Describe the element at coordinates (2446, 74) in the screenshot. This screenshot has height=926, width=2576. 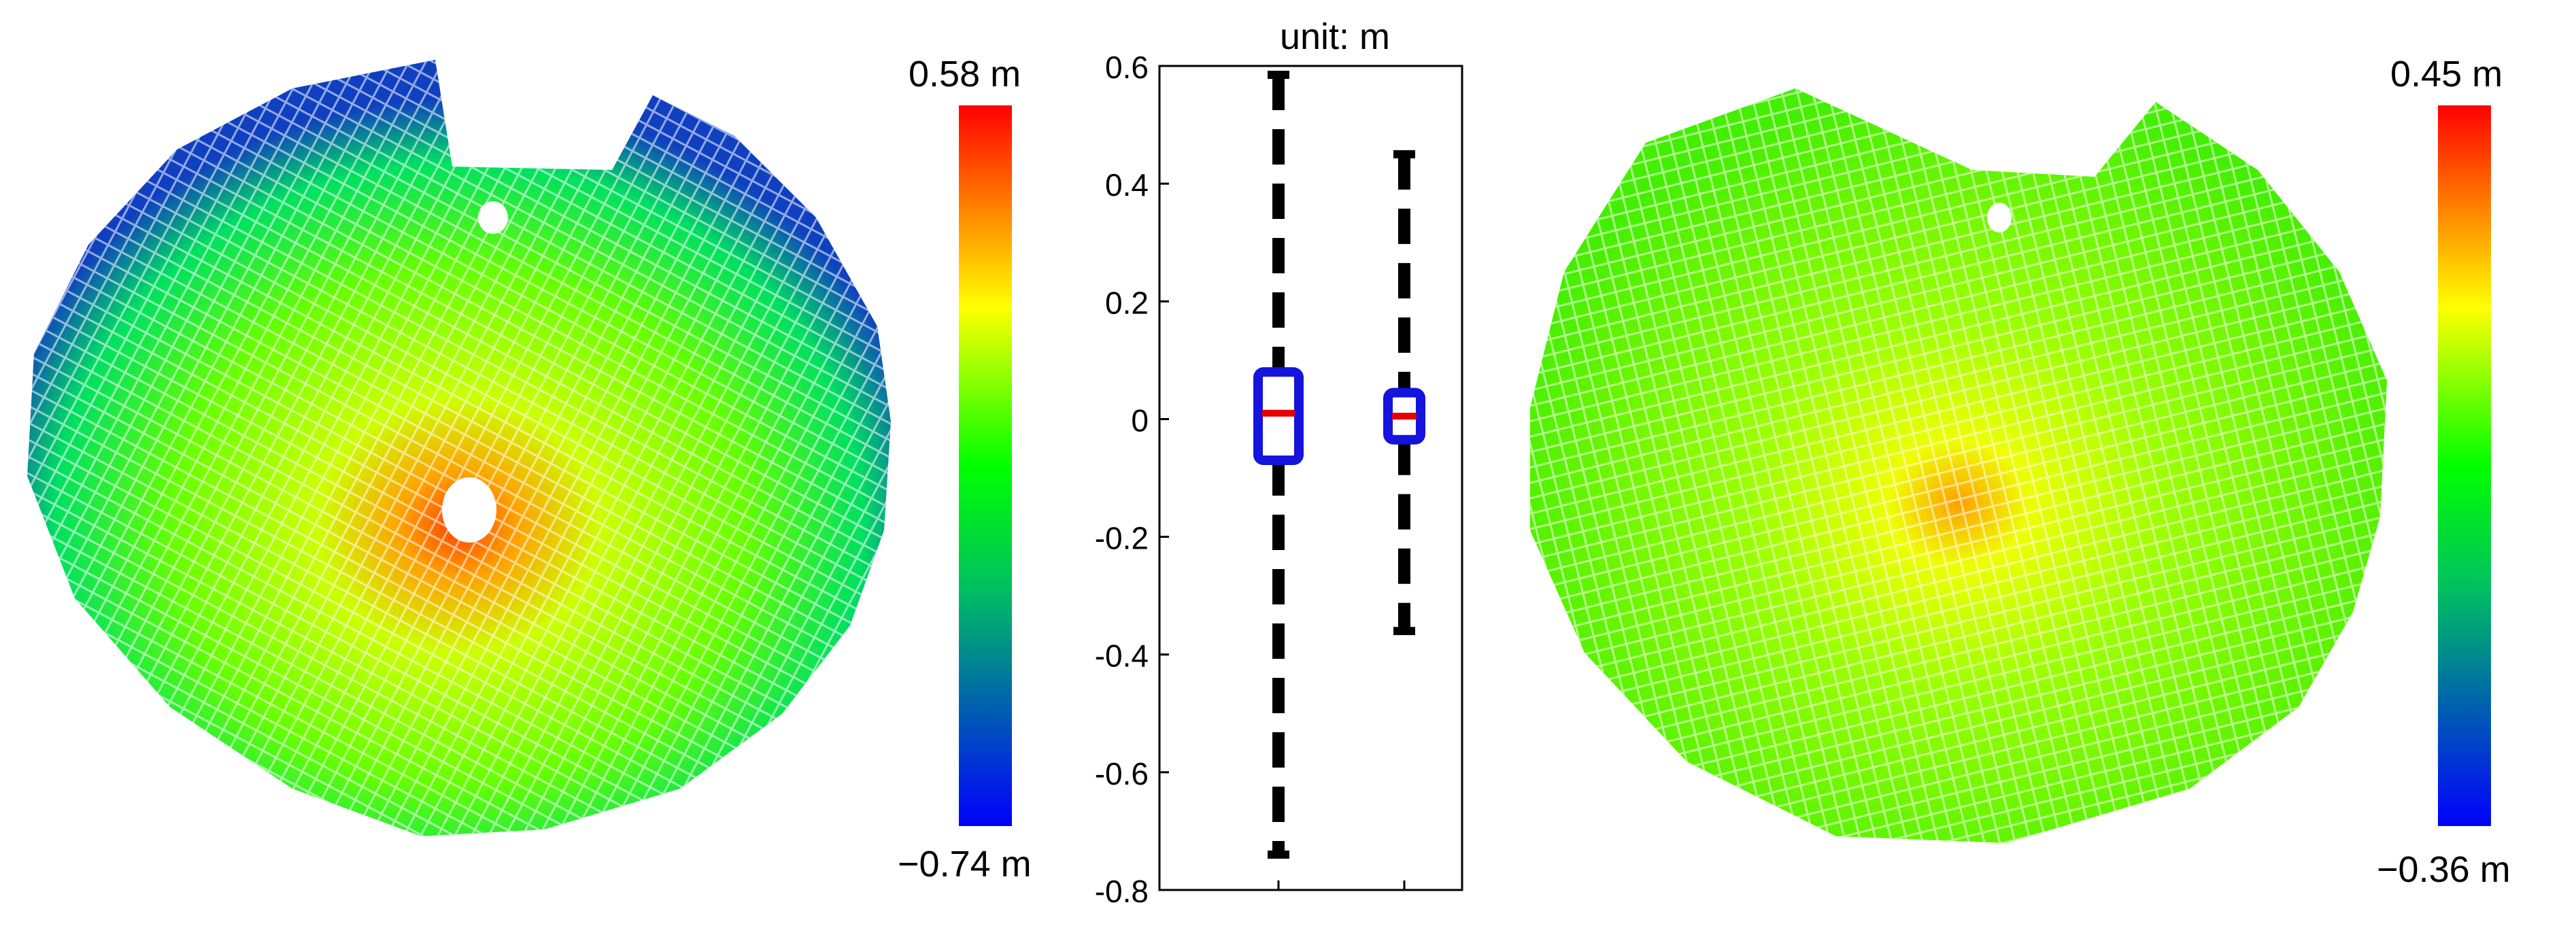
I see `right-colorbar-max-label: 0.45 m` at that location.